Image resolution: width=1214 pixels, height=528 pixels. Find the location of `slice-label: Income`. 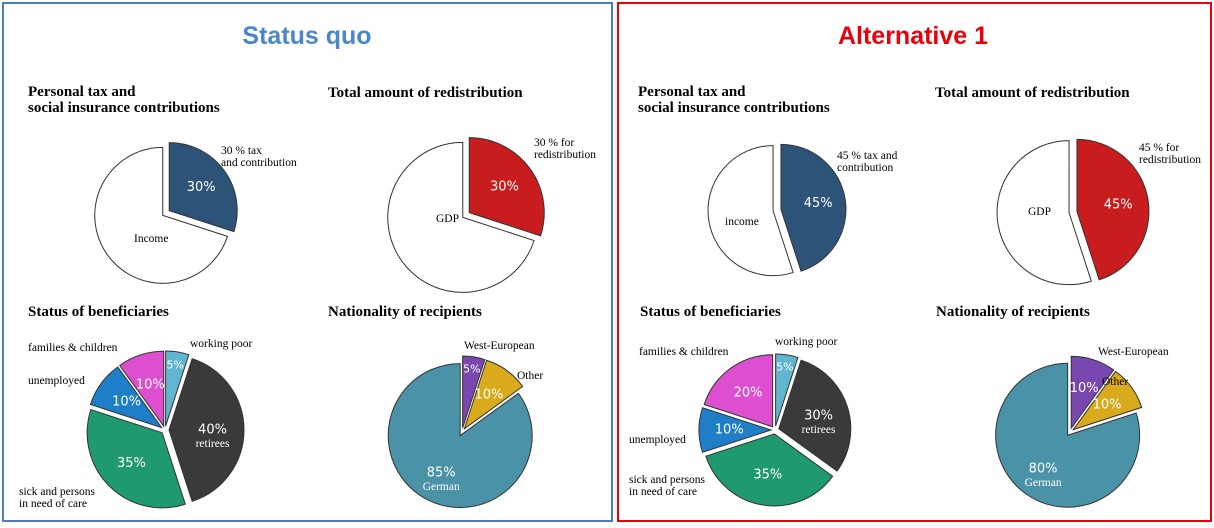

slice-label: Income is located at coordinates (151, 239).